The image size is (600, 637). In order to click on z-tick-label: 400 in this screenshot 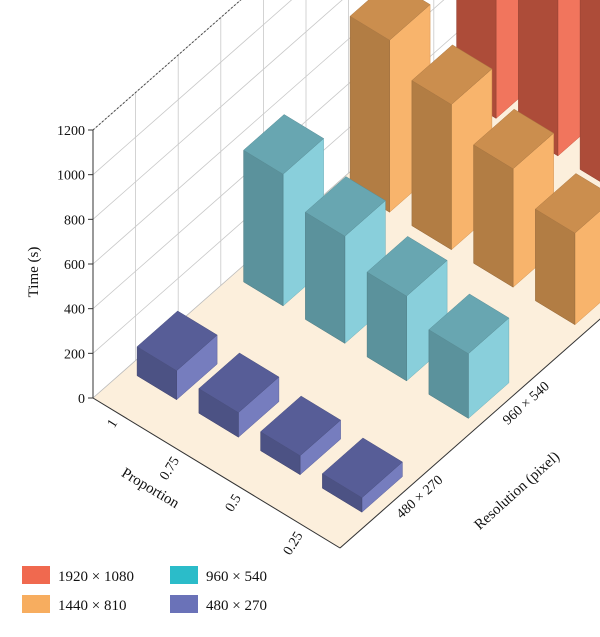, I will do `click(74, 310)`.